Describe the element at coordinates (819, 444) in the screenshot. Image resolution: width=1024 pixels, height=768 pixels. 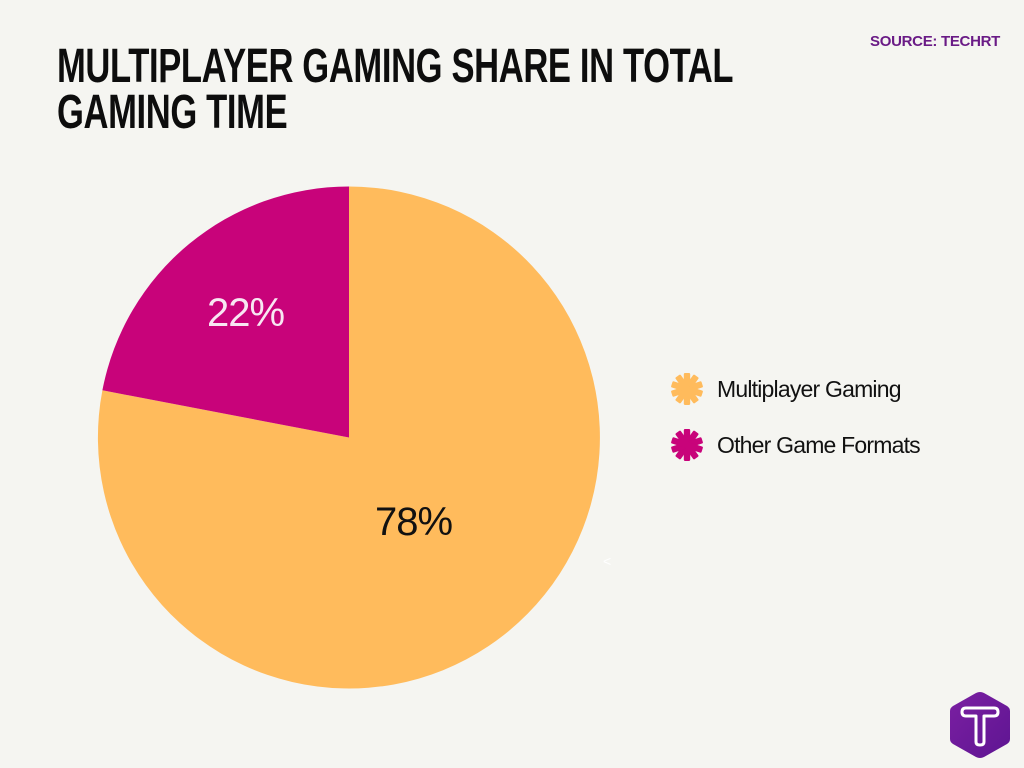
I see `legend-label: Other Game Formats` at that location.